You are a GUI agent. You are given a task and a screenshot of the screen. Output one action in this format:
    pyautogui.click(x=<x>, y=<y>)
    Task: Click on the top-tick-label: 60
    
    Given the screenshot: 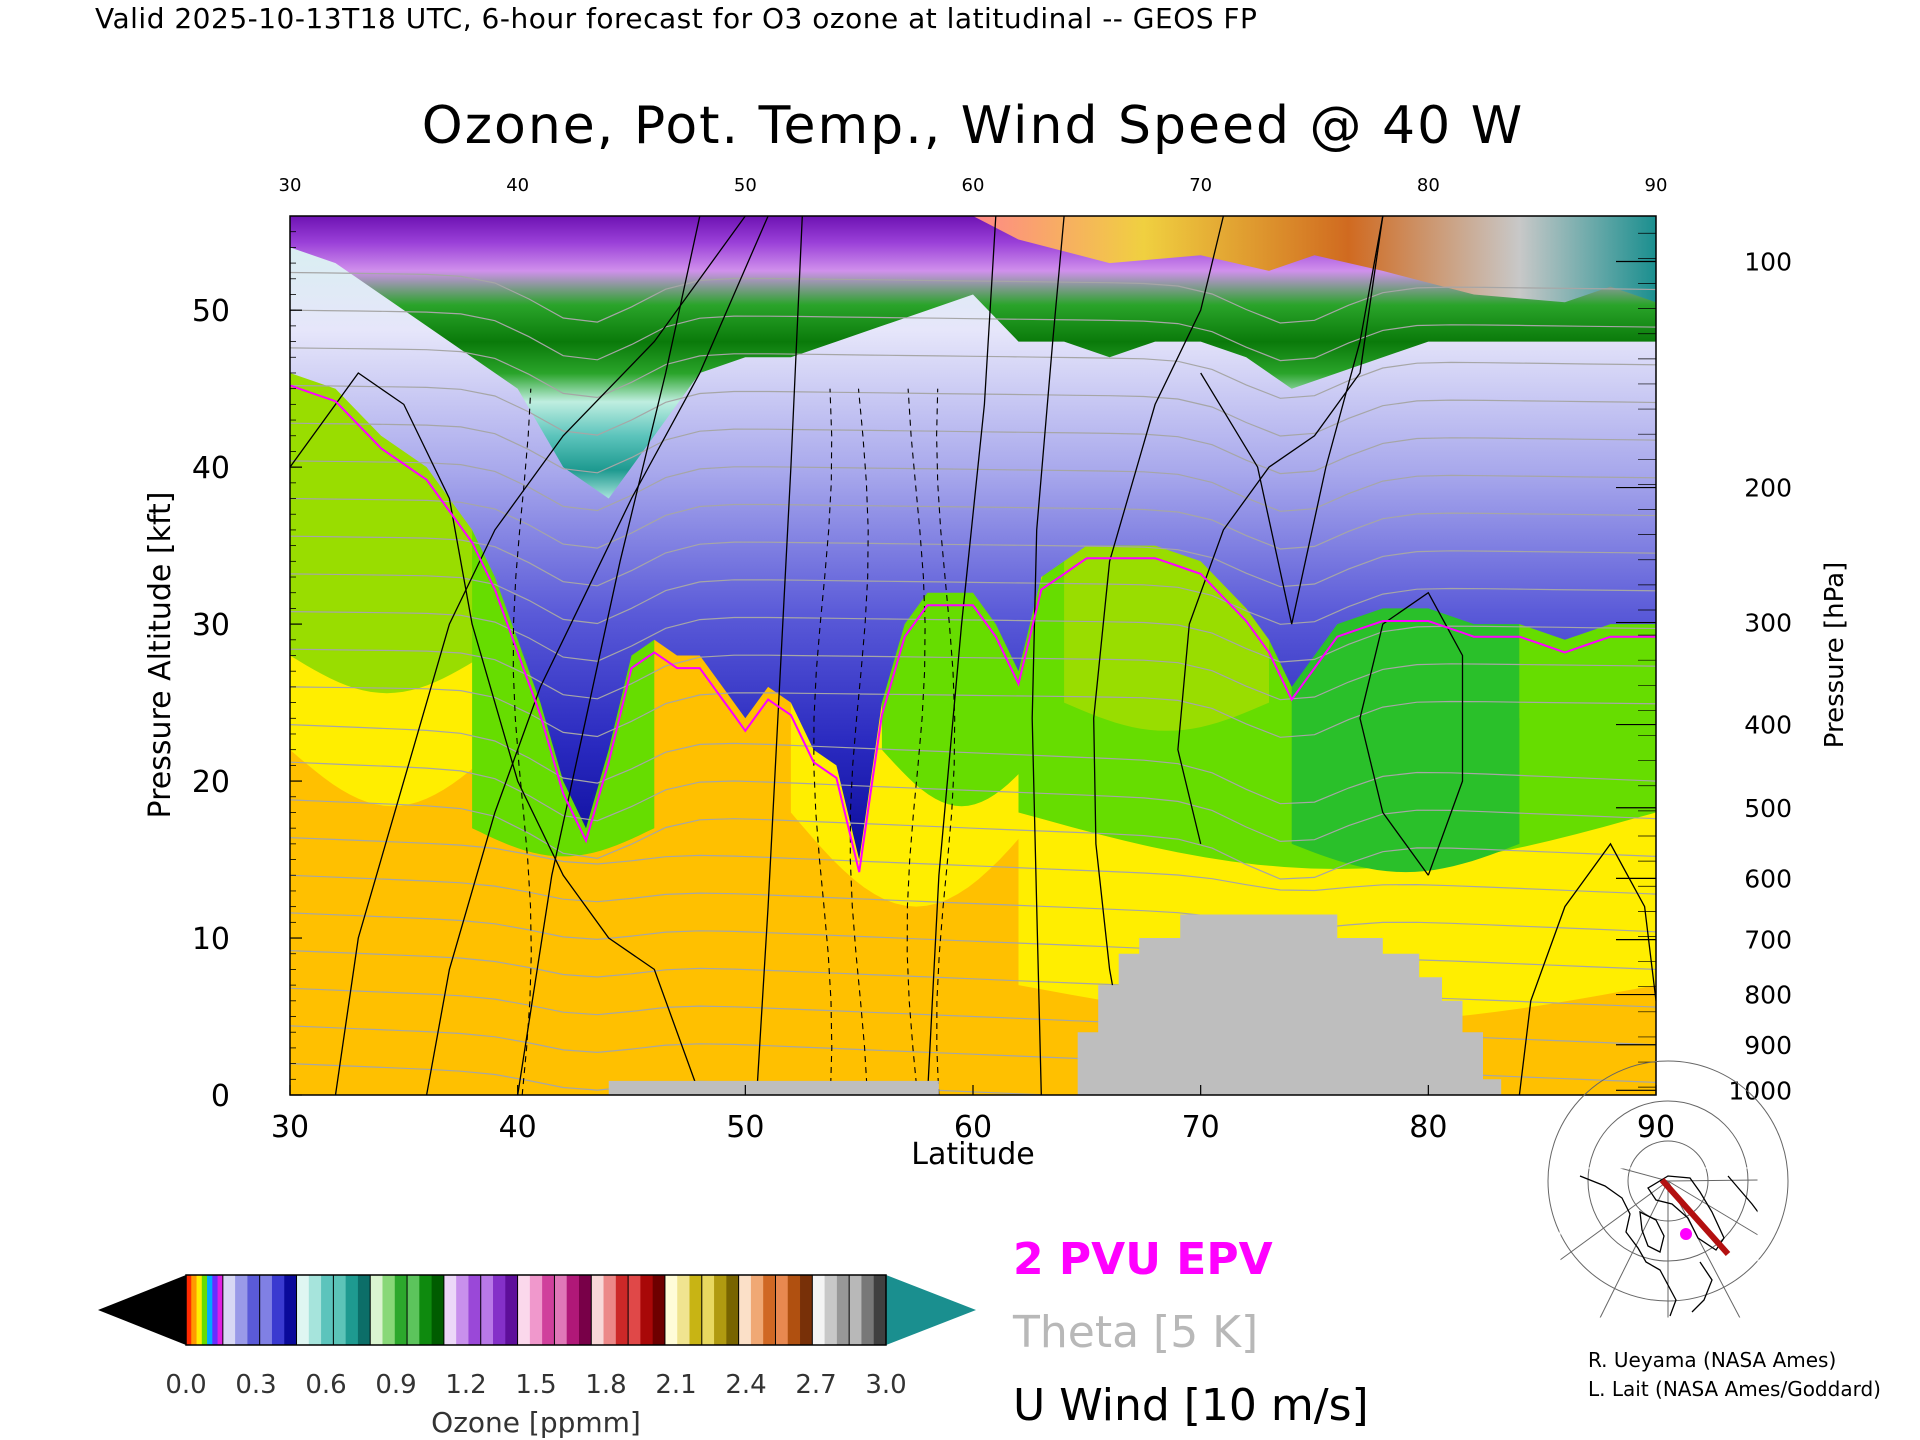 What is the action you would take?
    pyautogui.click(x=973, y=185)
    